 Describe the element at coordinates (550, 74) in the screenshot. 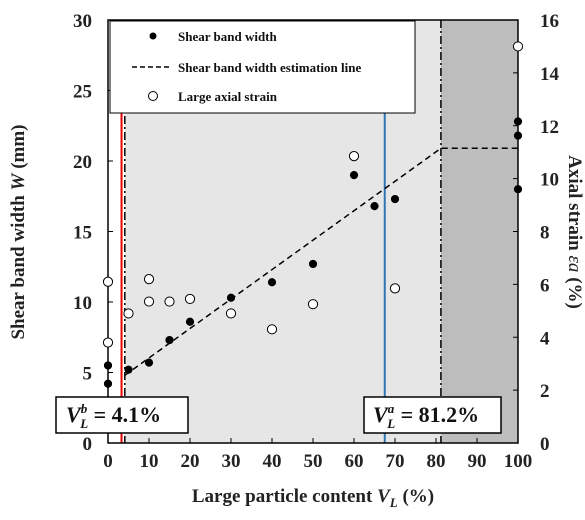

I see `y2-tick-label-7: 14` at that location.